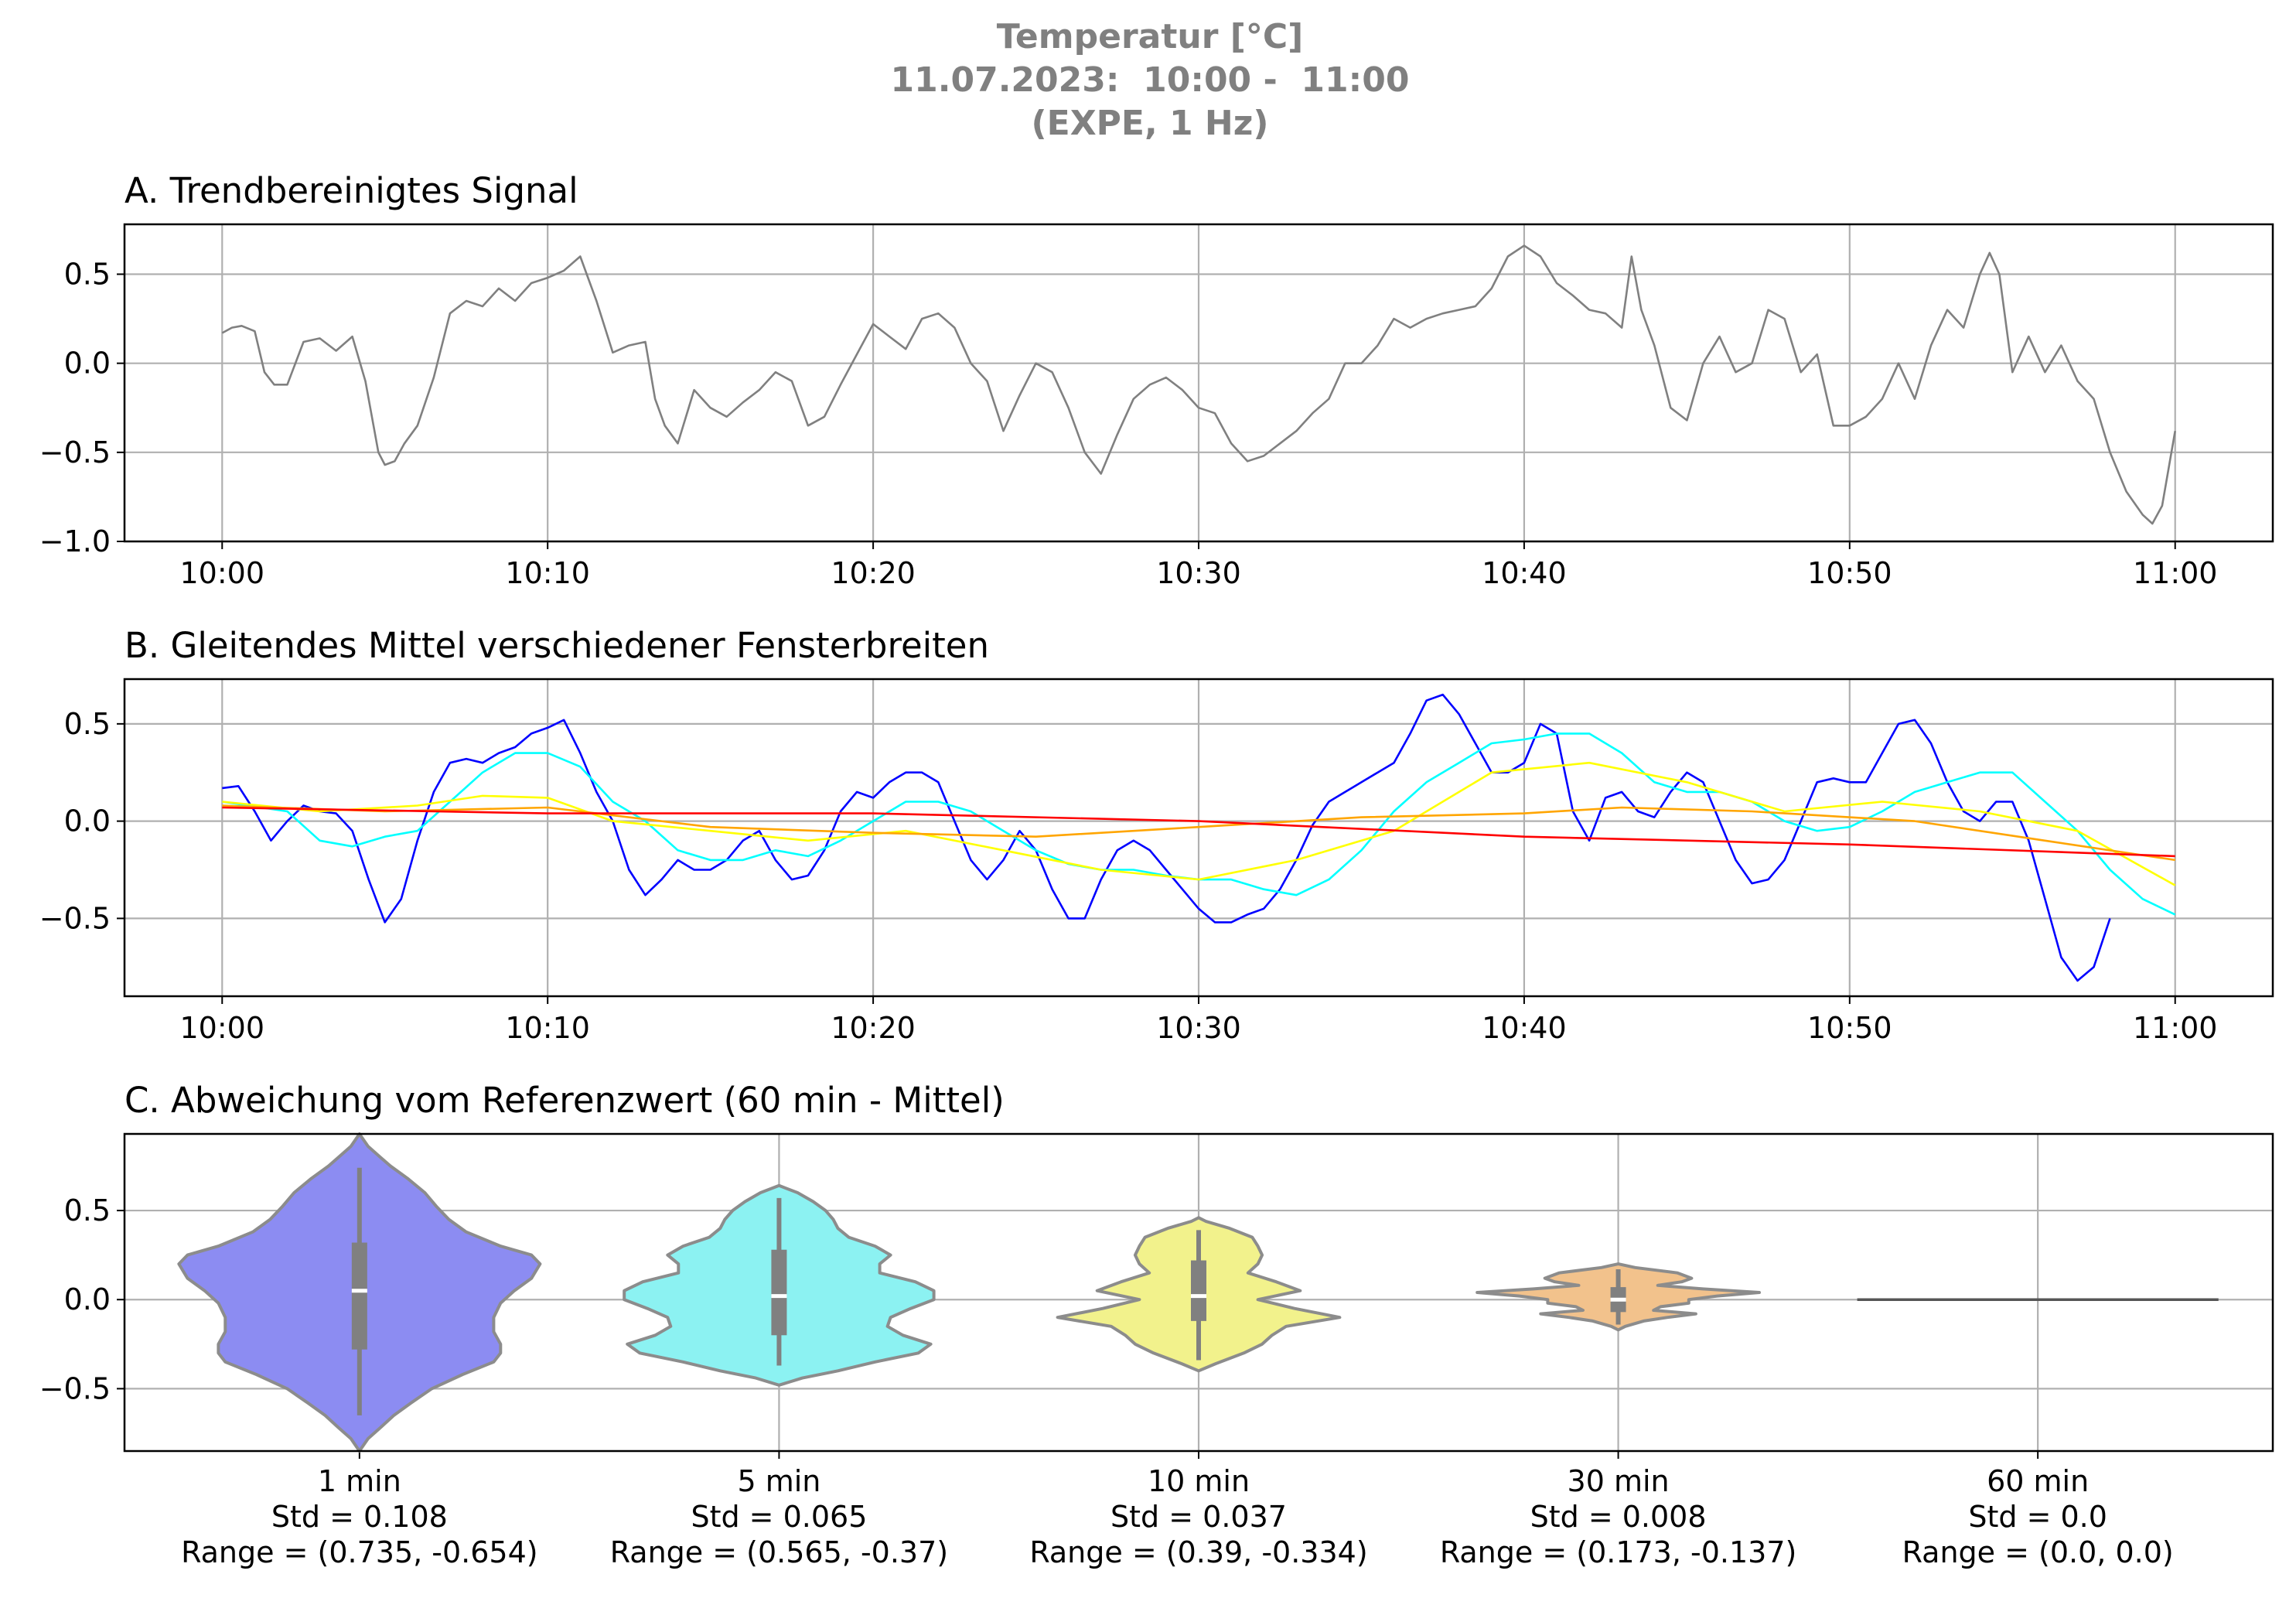 This screenshot has height=1598, width=2296. What do you see at coordinates (778, 1481) in the screenshot?
I see `category-label: 5 min` at bounding box center [778, 1481].